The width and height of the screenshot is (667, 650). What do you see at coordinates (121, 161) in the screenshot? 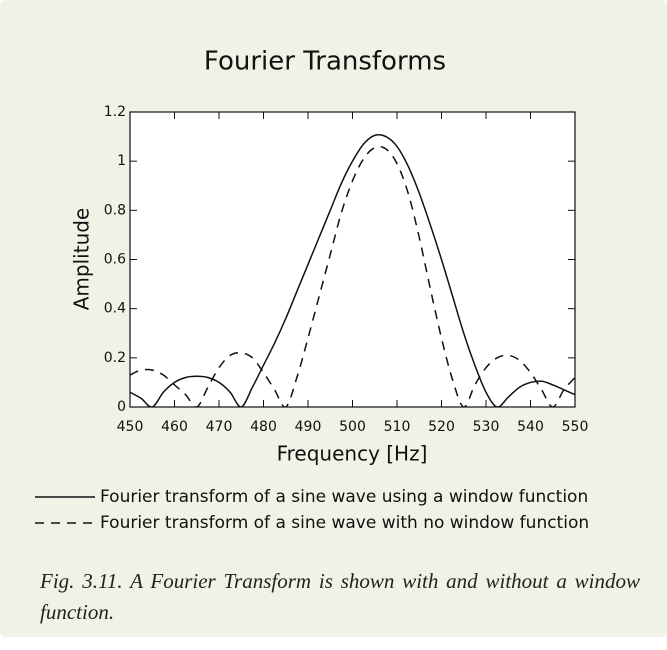
I see `y-tick-label: 1` at bounding box center [121, 161].